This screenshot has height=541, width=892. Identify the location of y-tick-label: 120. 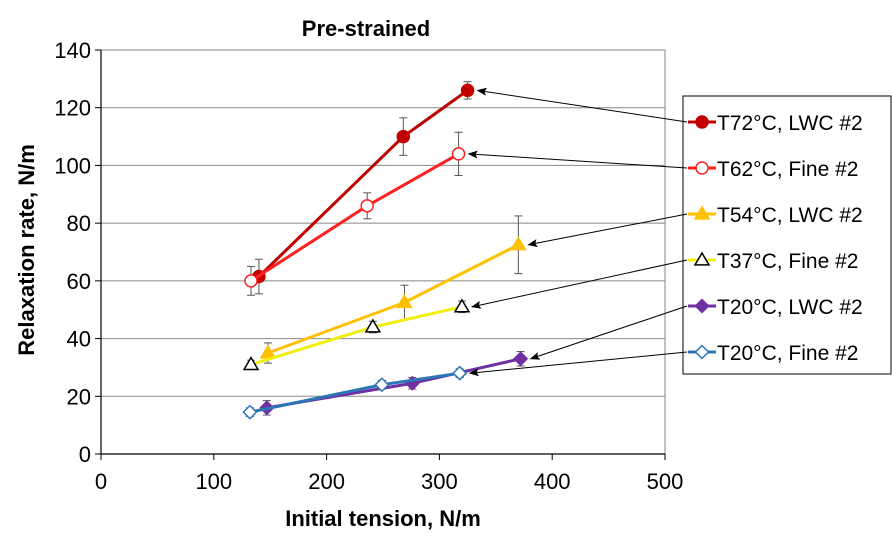
(72, 108).